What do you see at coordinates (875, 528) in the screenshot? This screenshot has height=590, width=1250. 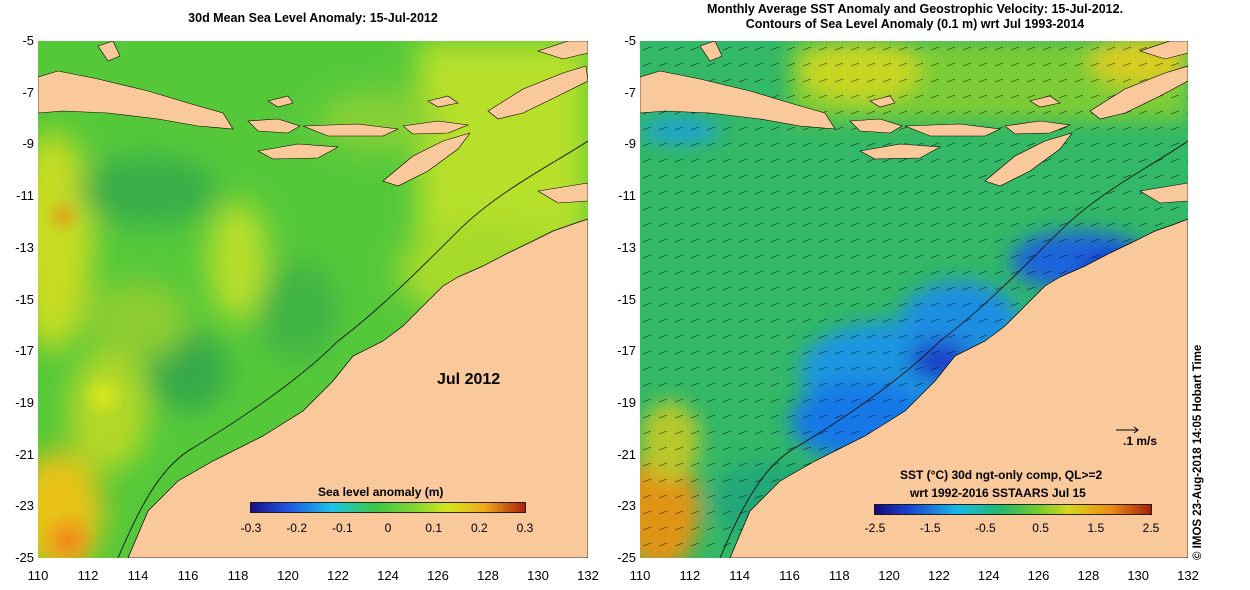 I see `colorbar-tick-label: -2.5` at bounding box center [875, 528].